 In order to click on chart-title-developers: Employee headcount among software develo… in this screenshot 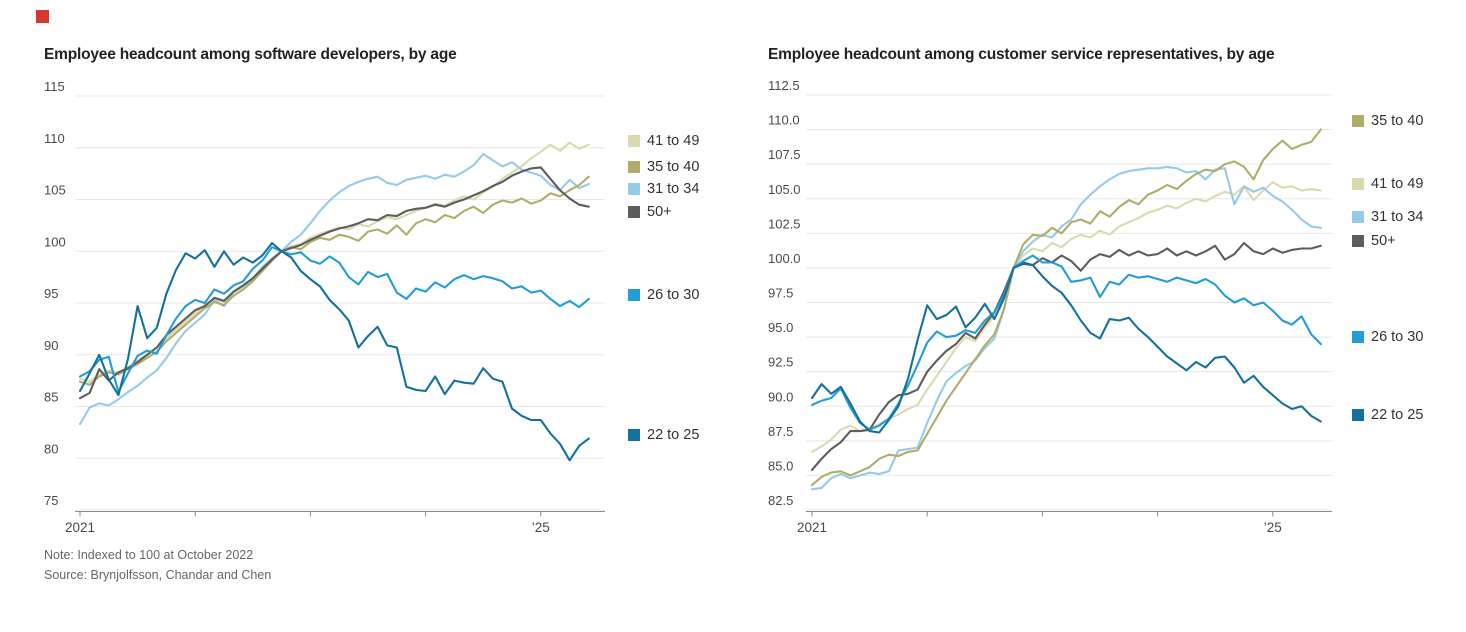, I will do `click(250, 54)`.